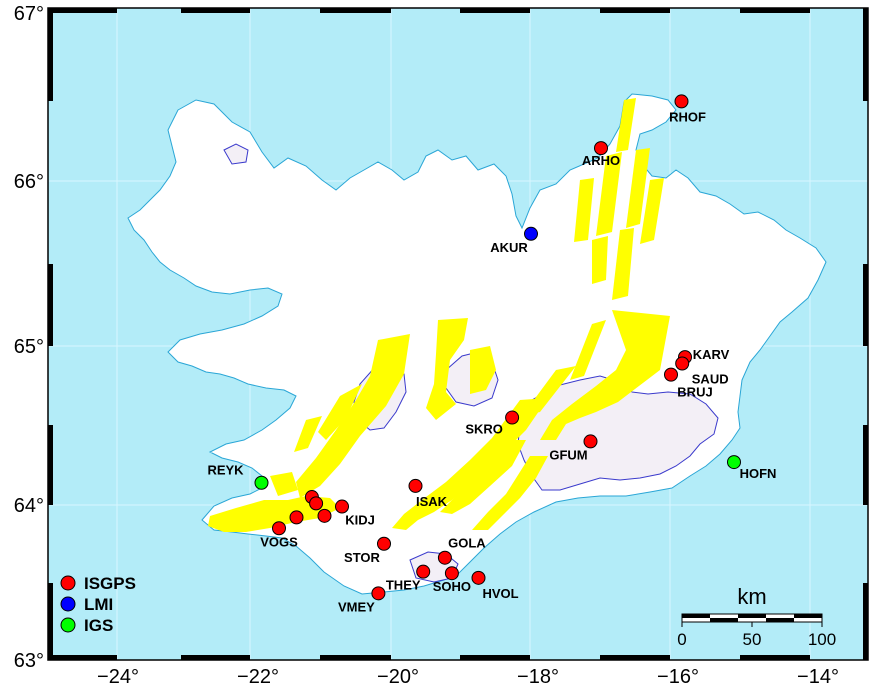 Image resolution: width=878 pixels, height=687 pixels. What do you see at coordinates (601, 160) in the screenshot?
I see `station-label-arho: ARHO` at bounding box center [601, 160].